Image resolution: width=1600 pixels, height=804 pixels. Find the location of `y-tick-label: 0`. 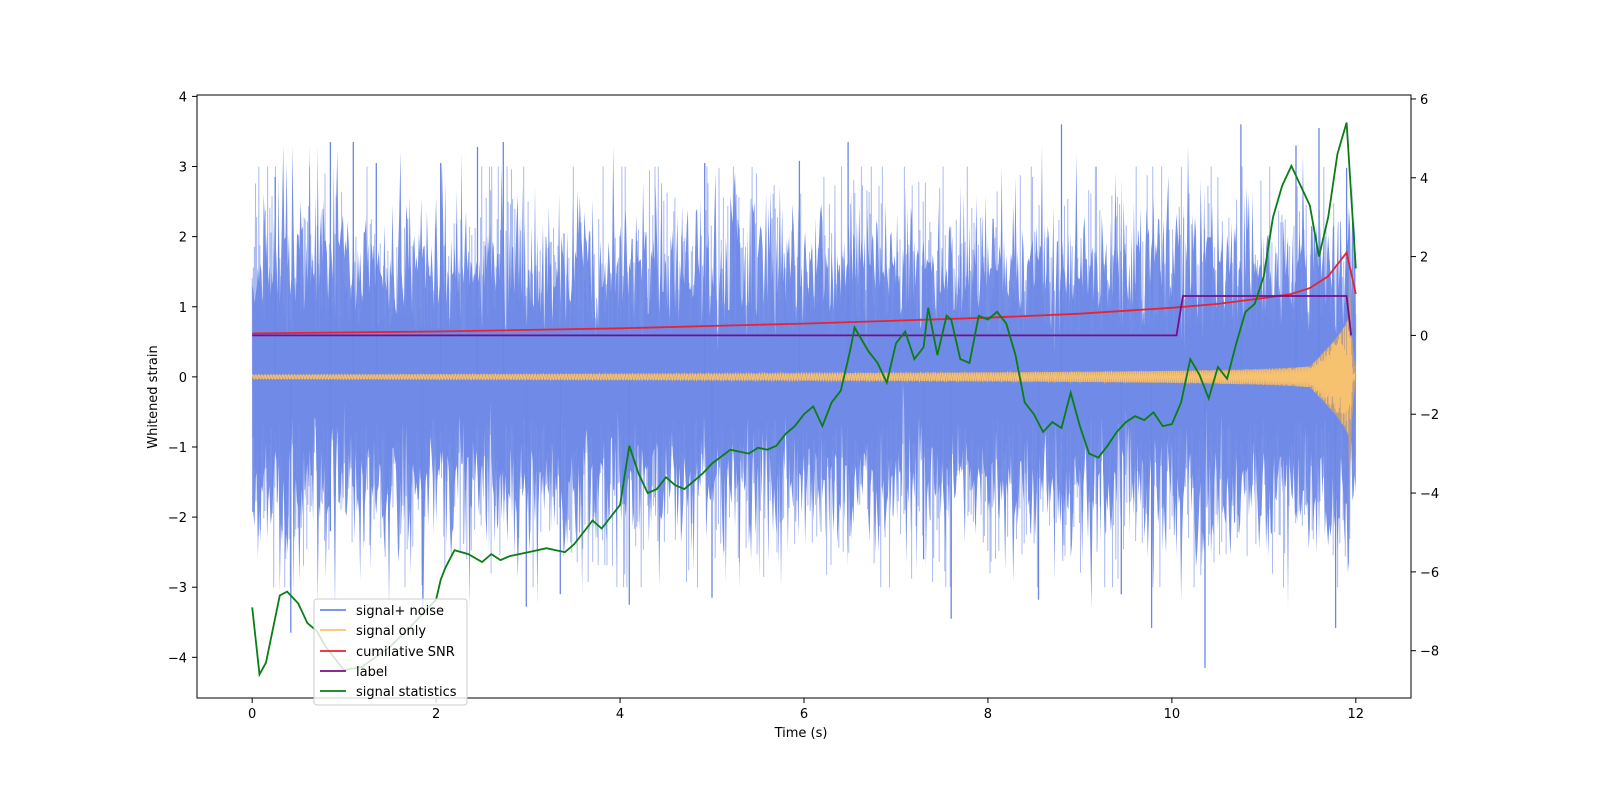

y-tick-label: 0 is located at coordinates (183, 378).